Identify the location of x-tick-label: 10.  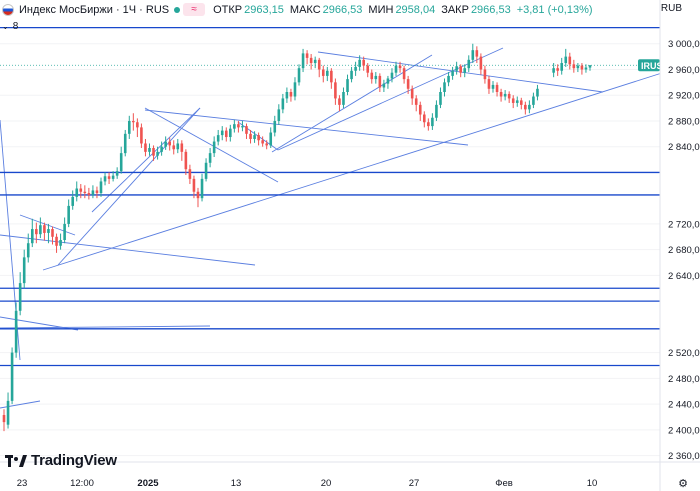
(592, 483).